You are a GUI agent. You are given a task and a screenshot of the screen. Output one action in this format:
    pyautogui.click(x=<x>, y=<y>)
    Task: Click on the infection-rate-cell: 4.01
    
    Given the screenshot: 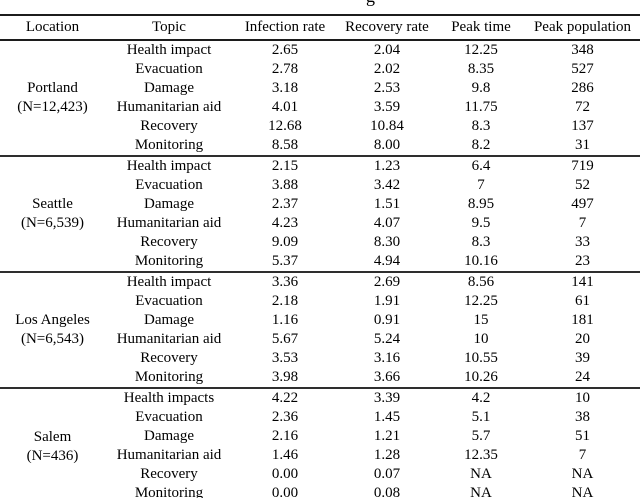 What is the action you would take?
    pyautogui.click(x=285, y=107)
    